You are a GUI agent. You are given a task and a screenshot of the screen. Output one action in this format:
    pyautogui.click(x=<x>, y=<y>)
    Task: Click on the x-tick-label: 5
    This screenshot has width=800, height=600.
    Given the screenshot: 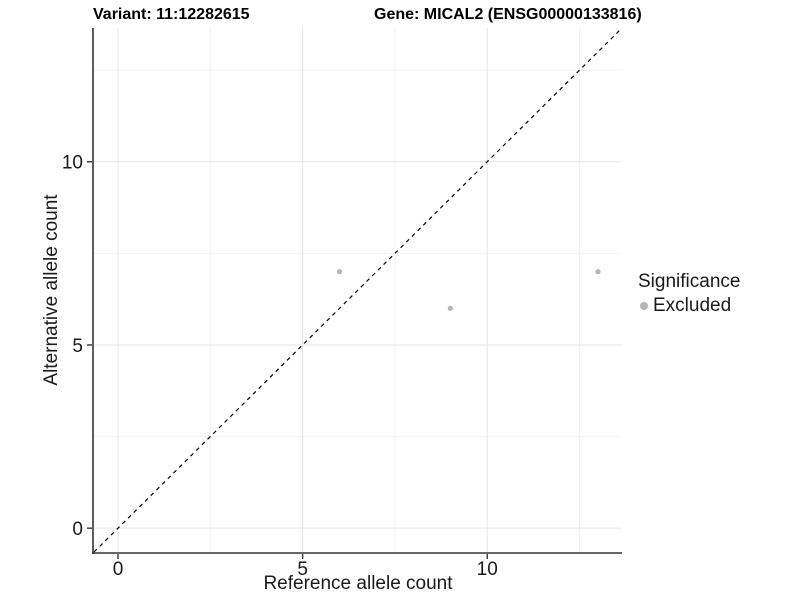 What is the action you would take?
    pyautogui.click(x=302, y=569)
    